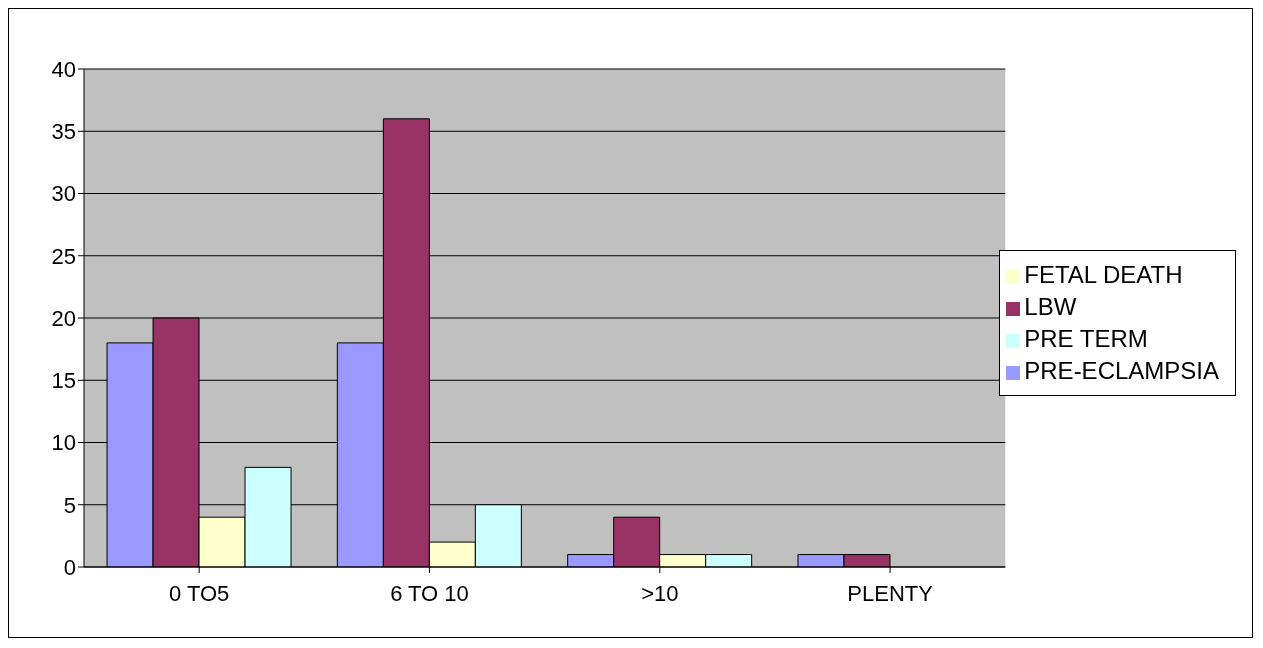 This screenshot has width=1263, height=648. What do you see at coordinates (660, 593) in the screenshot?
I see `x-tick-label: >10` at bounding box center [660, 593].